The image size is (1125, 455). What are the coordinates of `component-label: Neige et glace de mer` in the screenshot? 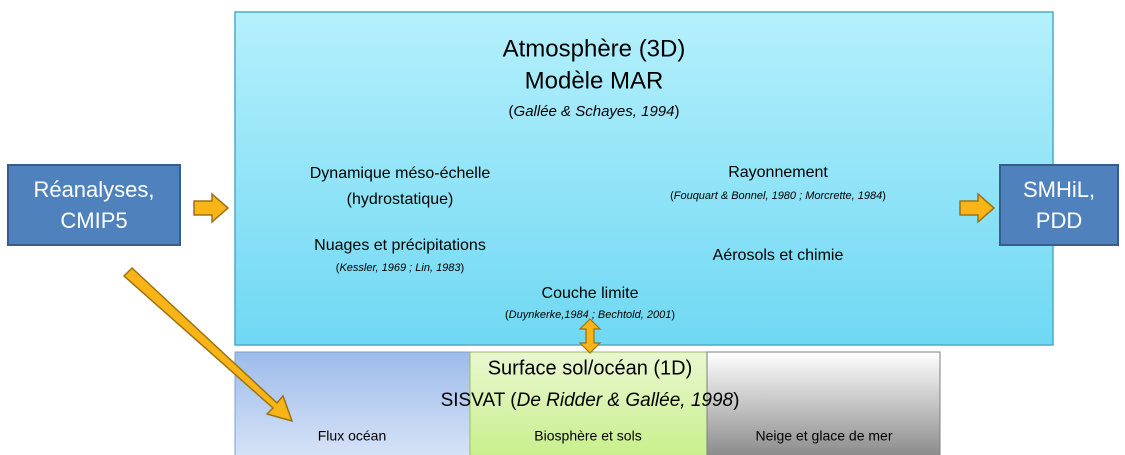 It's located at (824, 436).